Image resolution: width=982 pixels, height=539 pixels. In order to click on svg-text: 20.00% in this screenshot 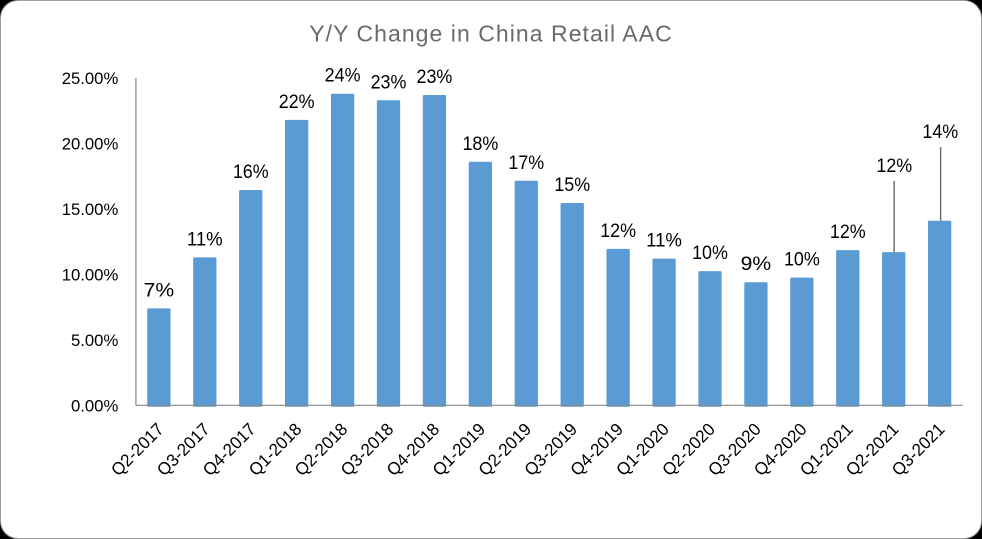, I will do `click(90, 144)`.